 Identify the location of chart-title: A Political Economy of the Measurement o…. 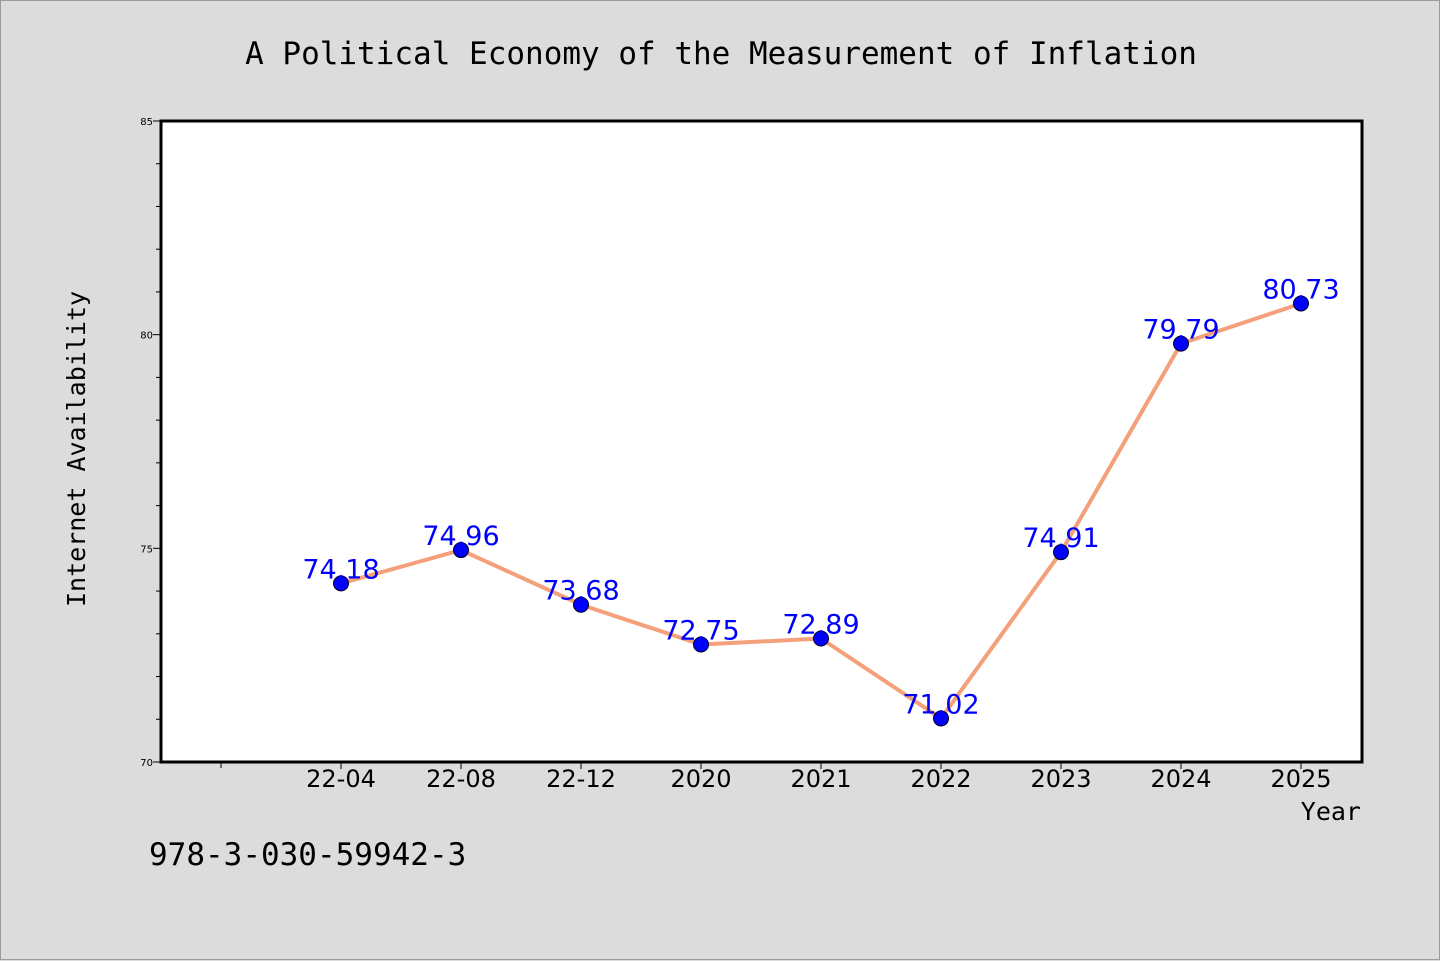
(721, 54).